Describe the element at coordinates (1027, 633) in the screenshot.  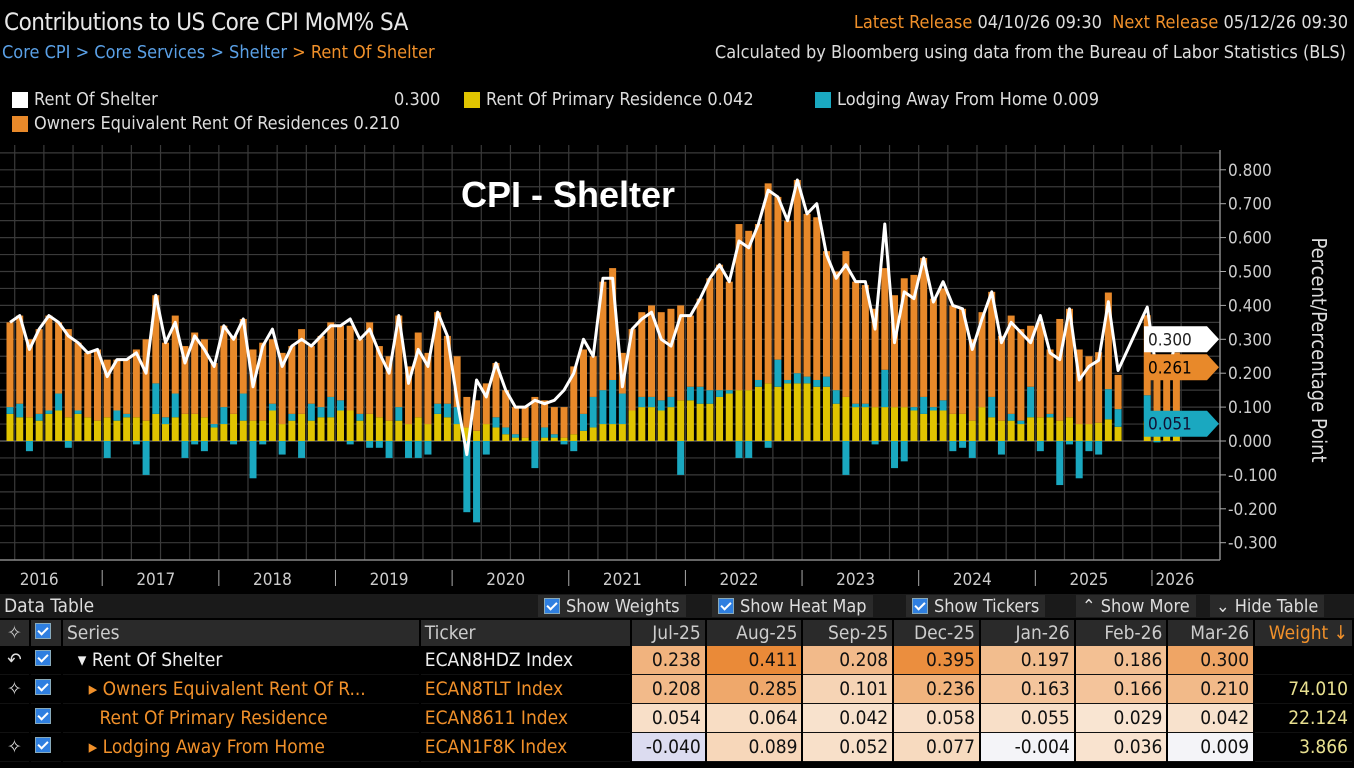
I see `col-jan-26: Jan-26` at that location.